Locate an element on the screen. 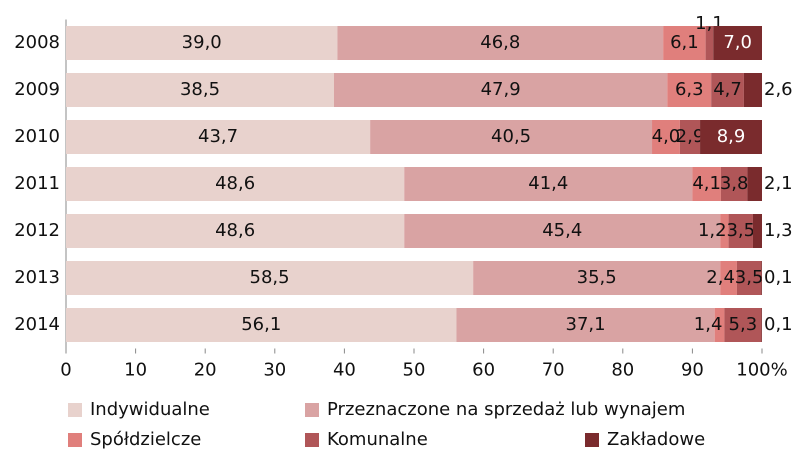 The image size is (795, 452). data-label: 47,9 is located at coordinates (501, 89).